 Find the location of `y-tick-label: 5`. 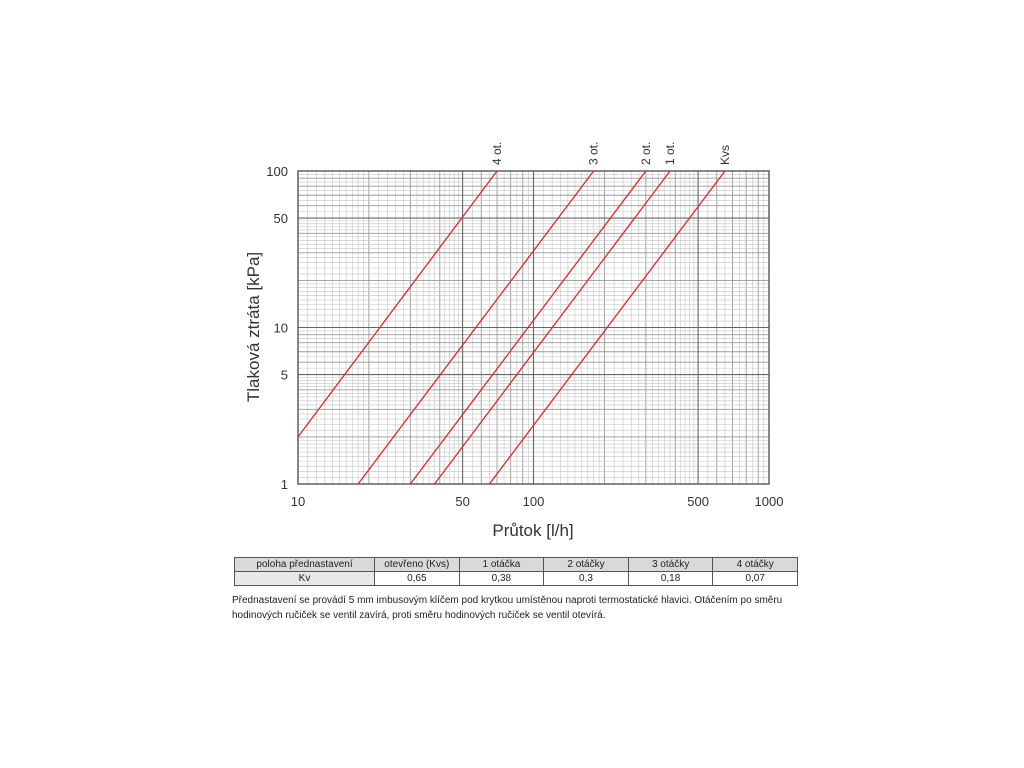

y-tick-label: 5 is located at coordinates (284, 375).